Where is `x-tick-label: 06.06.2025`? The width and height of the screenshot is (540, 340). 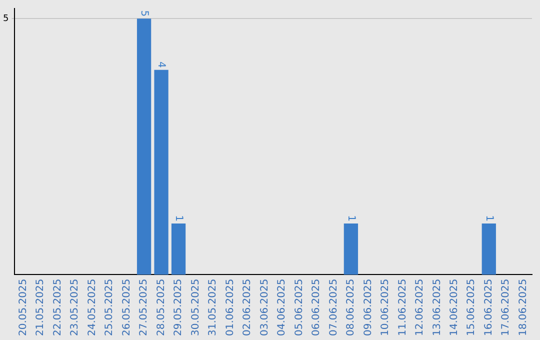
x-tick-label: 06.06.2025 is located at coordinates (316, 307).